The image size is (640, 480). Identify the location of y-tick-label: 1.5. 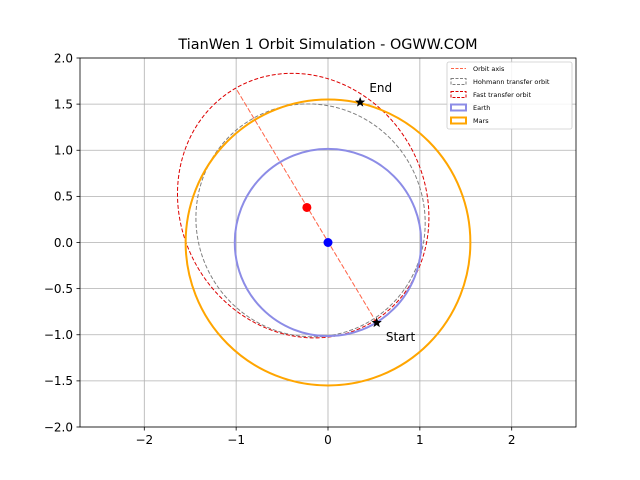
(63, 104).